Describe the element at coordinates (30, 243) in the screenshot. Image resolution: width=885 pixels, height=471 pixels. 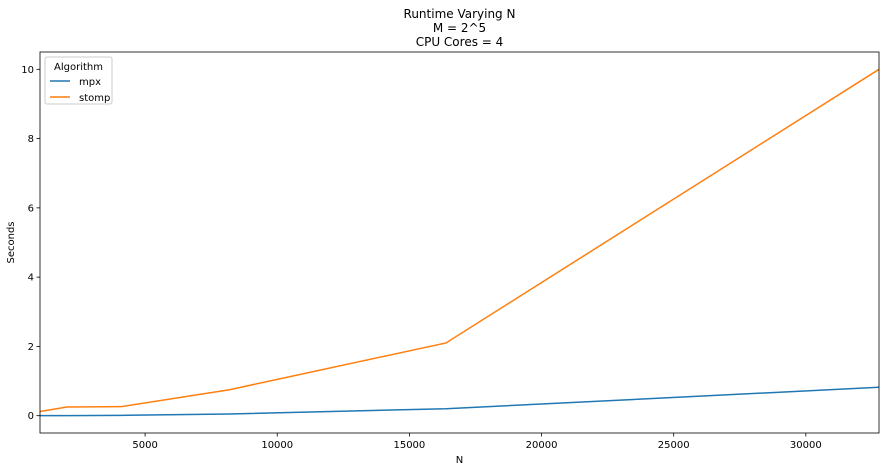
I see `y-axis-ticks: 0 2 4 6 8 10` at that location.